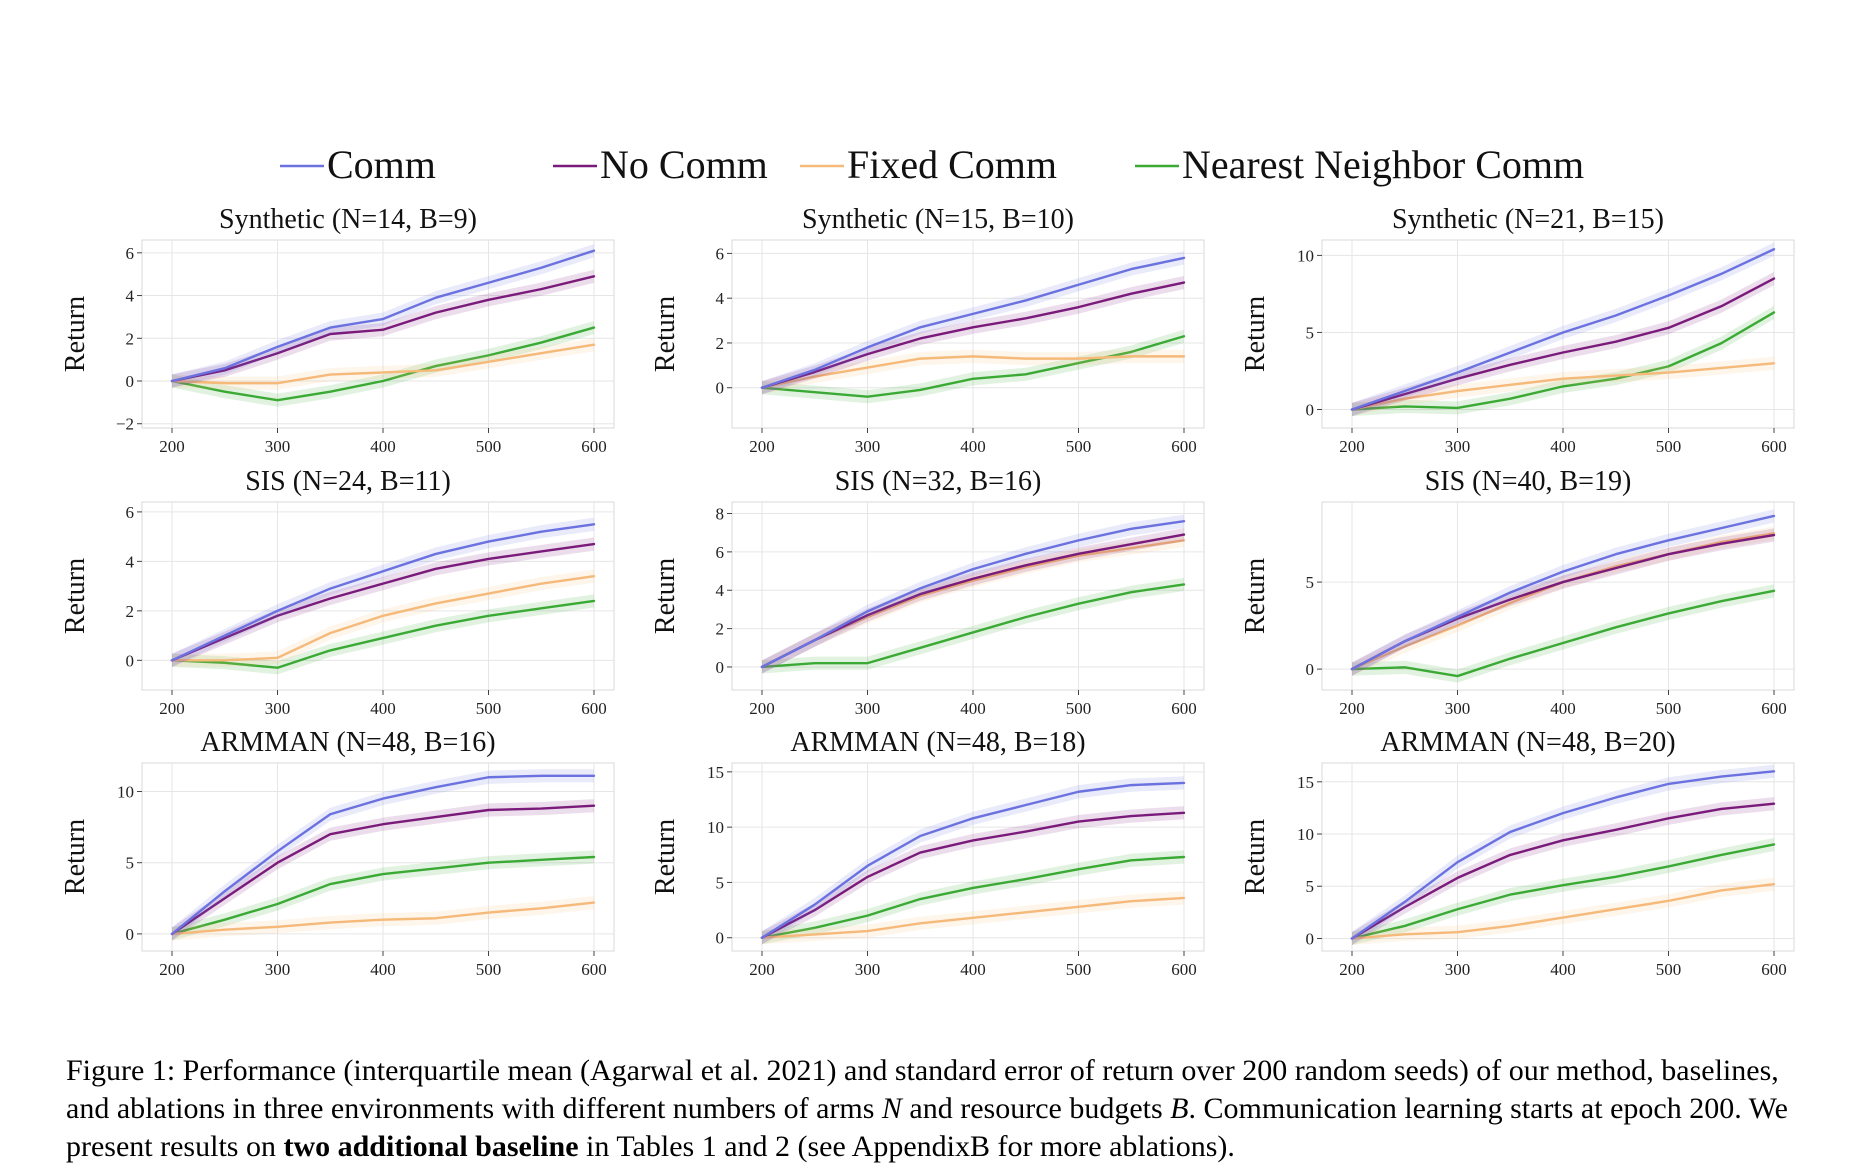  What do you see at coordinates (1036, 1108) in the screenshot?
I see `caption-text-2: and resource budgets` at bounding box center [1036, 1108].